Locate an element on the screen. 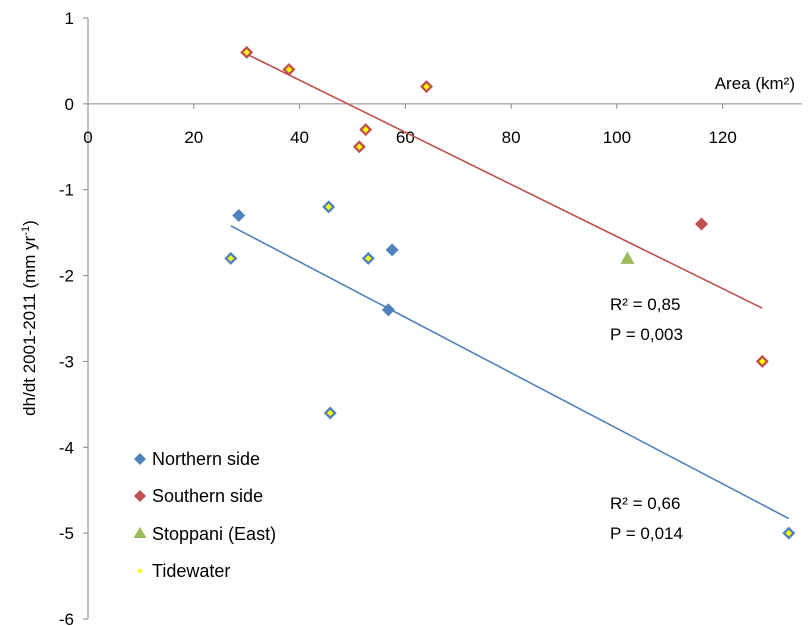 The height and width of the screenshot is (626, 811). y-tick-label: -1 is located at coordinates (66, 190).